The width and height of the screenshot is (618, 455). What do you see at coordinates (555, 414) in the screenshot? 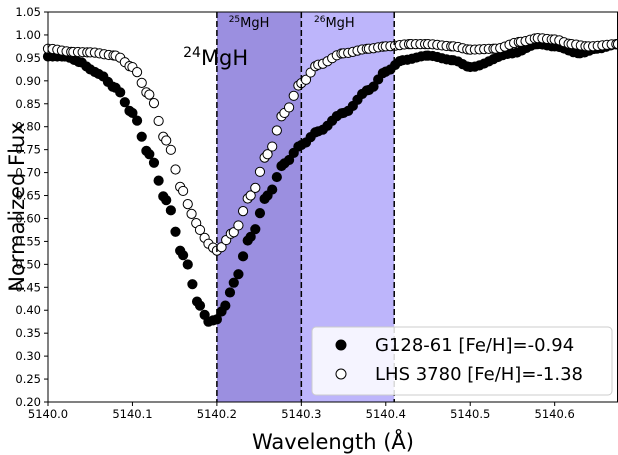
I see `x-tick-label: 5140.6` at bounding box center [555, 414].